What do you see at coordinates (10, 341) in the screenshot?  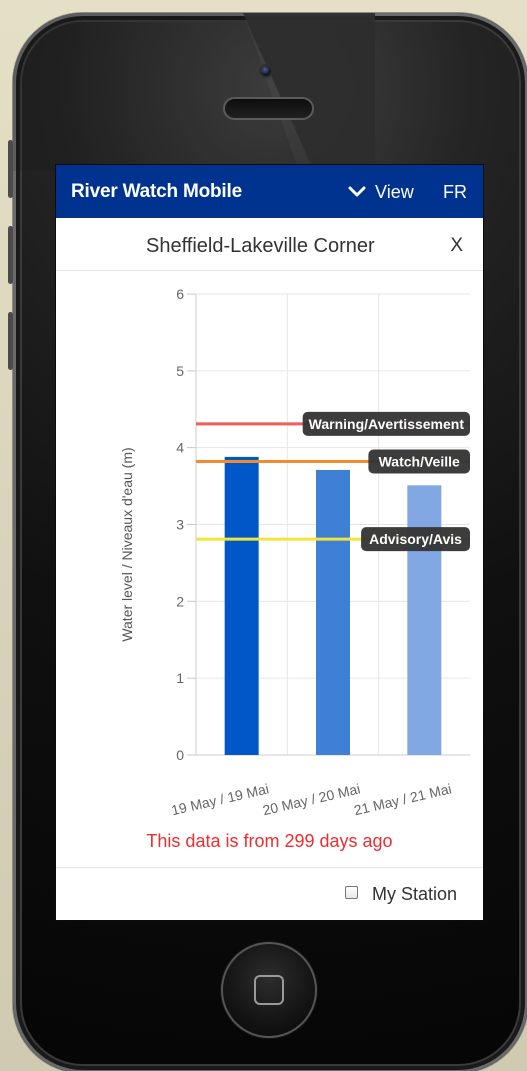 I see `side-button-lower` at bounding box center [10, 341].